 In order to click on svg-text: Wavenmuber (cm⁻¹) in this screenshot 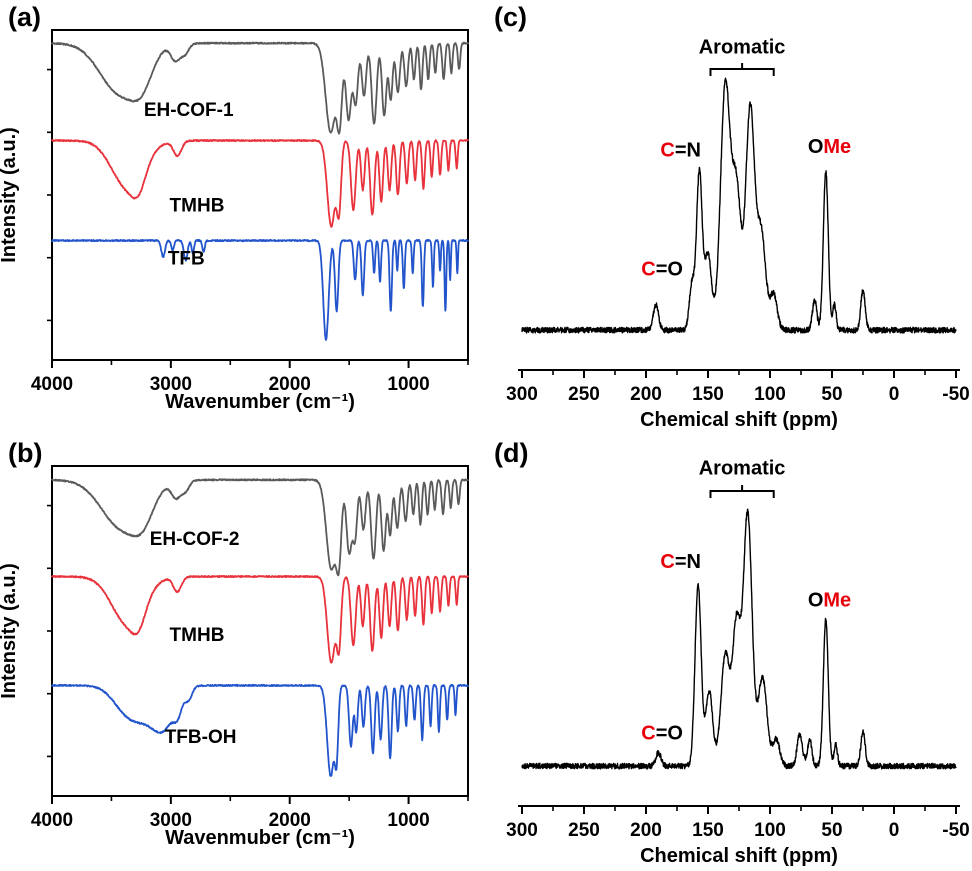, I will do `click(260, 838)`.